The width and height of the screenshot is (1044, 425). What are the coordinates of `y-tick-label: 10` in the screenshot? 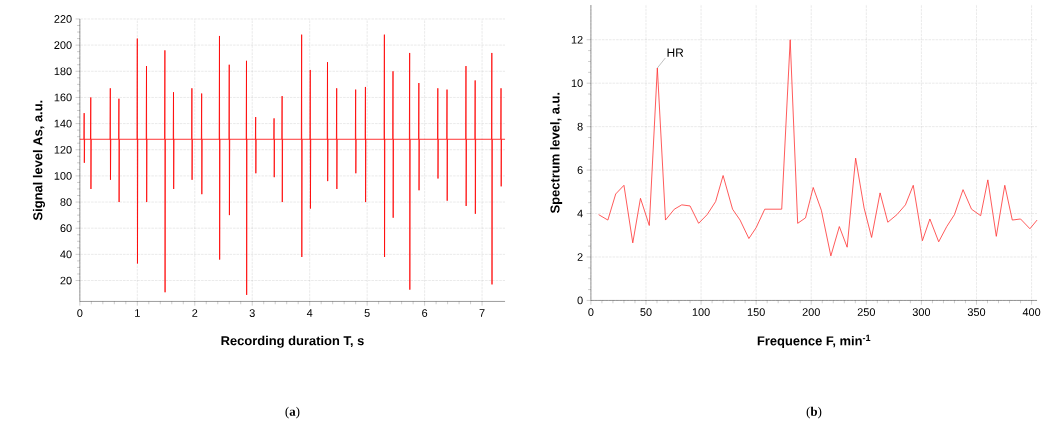 It's located at (577, 83).